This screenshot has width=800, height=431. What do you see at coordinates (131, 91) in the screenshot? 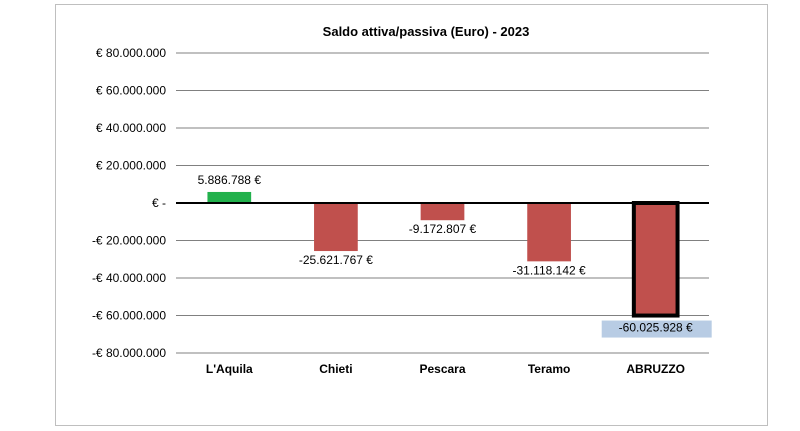
I see `y-tick-label: € 60.000.000` at bounding box center [131, 91].